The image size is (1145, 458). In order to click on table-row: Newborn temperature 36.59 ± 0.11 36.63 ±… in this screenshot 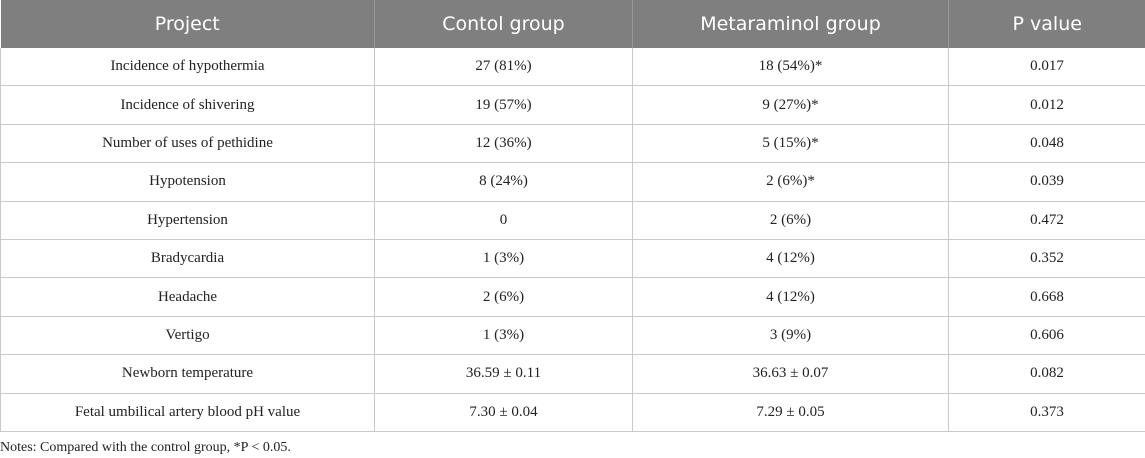, I will do `click(572, 374)`.